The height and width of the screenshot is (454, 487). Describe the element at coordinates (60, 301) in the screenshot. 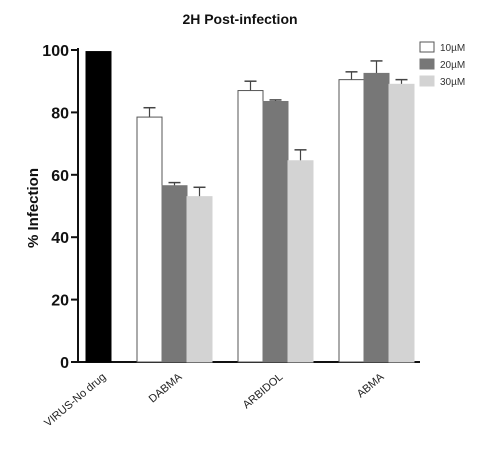

I see `y-tick-label: 20` at that location.